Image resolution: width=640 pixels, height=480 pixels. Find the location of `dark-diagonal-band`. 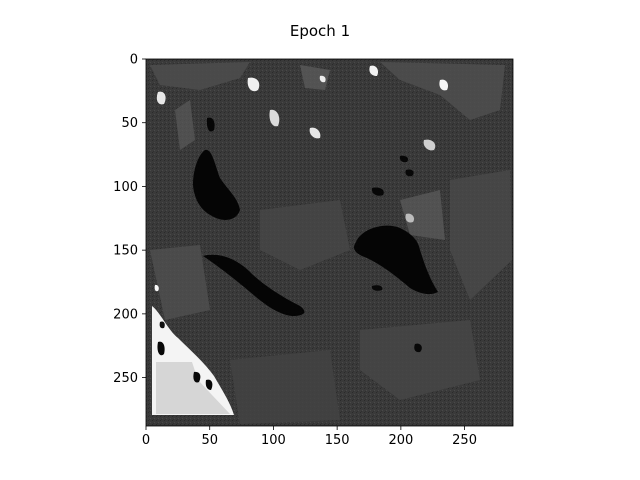

dark-diagonal-band is located at coordinates (254, 285).